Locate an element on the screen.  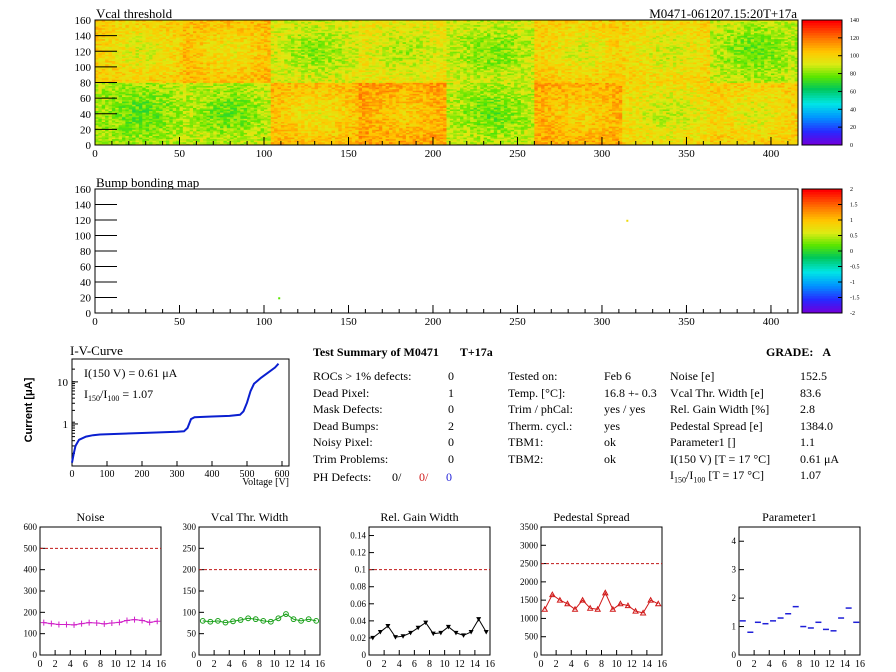
colorbar-frame is located at coordinates (822, 82).